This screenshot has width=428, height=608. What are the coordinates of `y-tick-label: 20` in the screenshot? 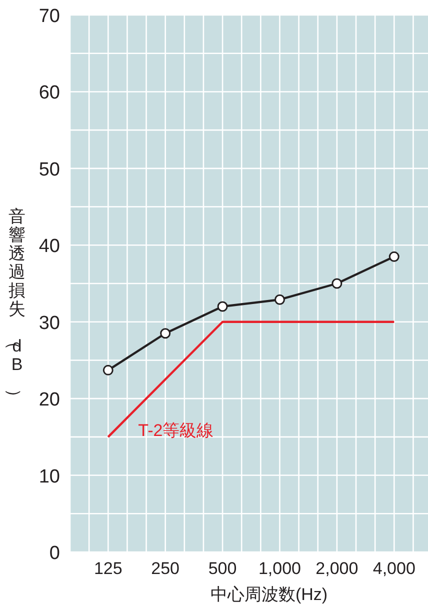 It's located at (49, 400).